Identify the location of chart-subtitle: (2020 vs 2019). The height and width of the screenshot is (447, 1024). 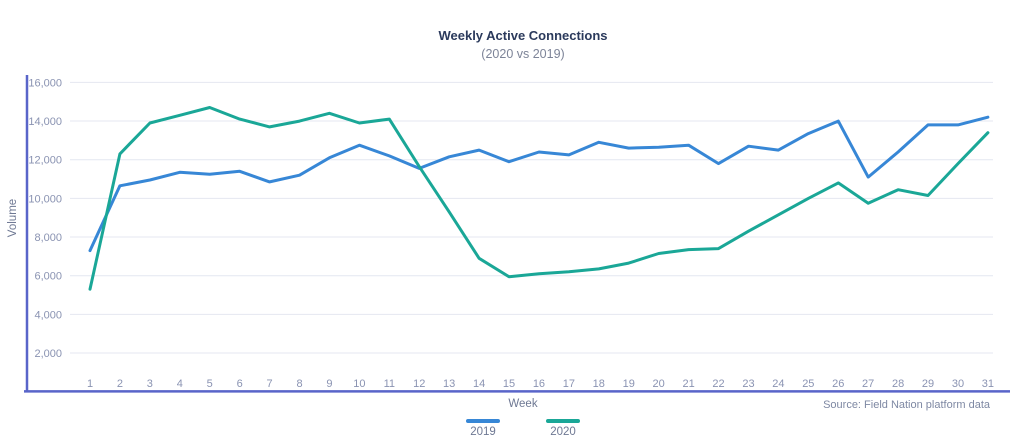
(523, 54).